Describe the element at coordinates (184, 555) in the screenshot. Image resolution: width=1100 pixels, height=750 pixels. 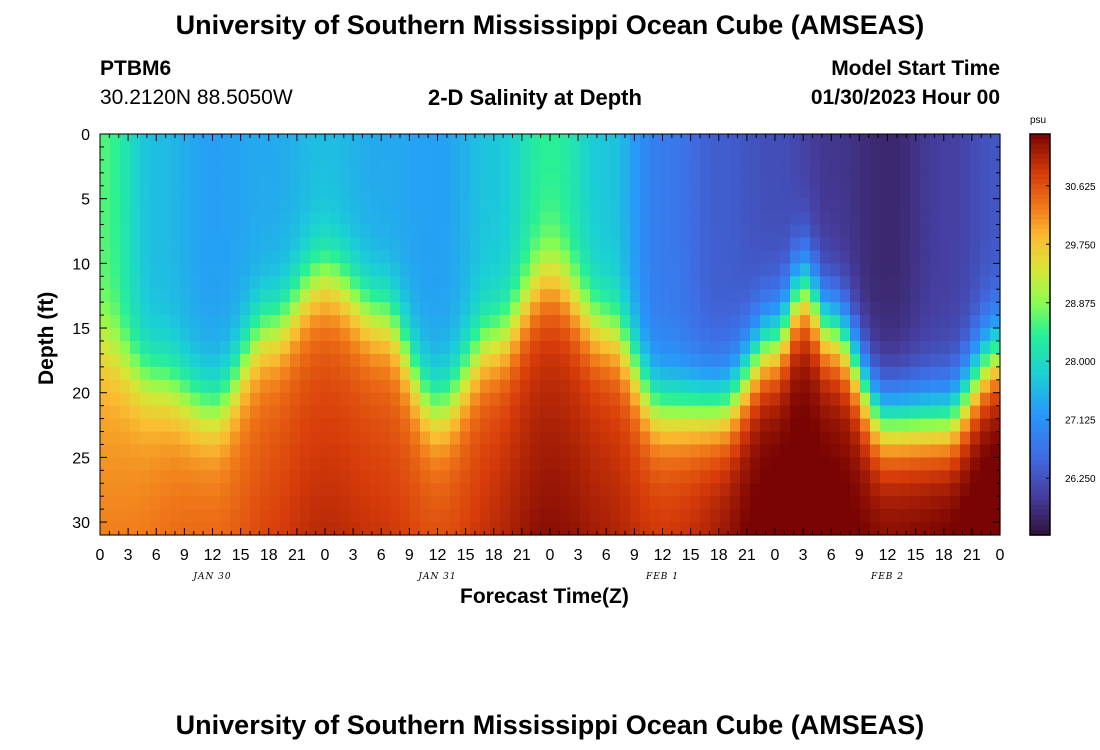
I see `x-tick-label: 9` at that location.